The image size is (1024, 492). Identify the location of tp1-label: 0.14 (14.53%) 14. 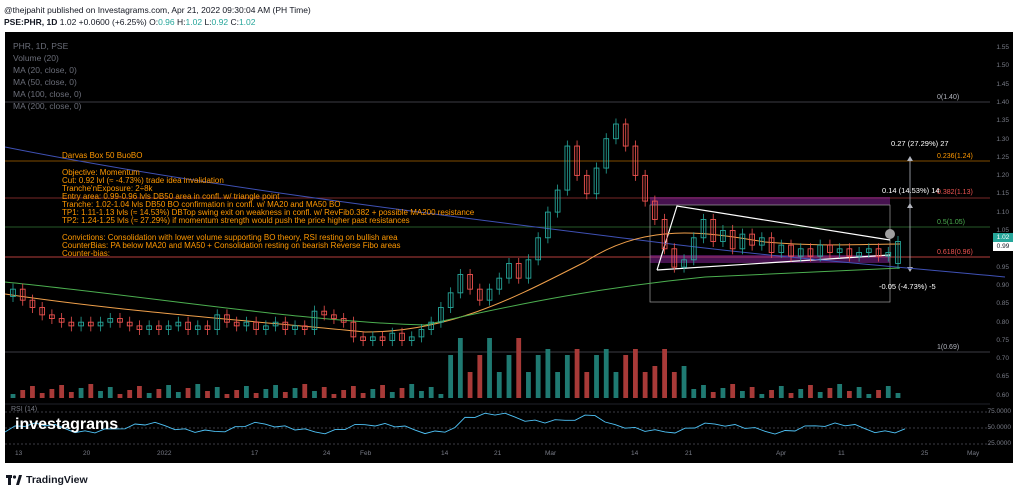
(911, 190).